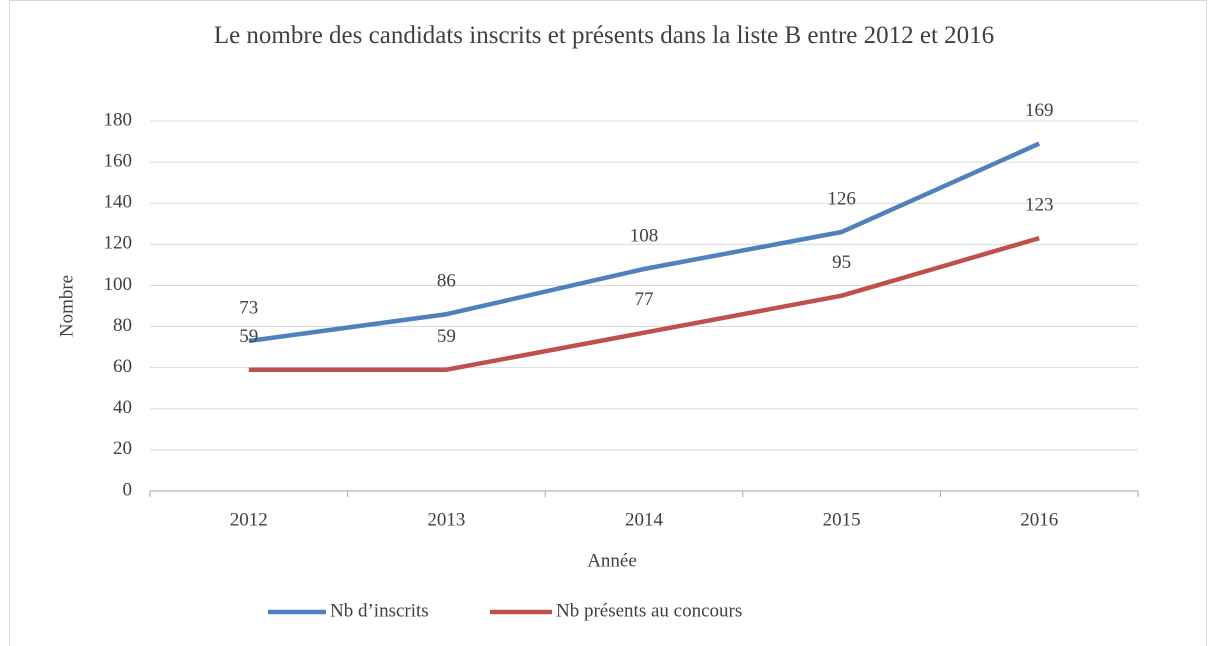 Image resolution: width=1208 pixels, height=646 pixels. I want to click on data-label: 77, so click(644, 299).